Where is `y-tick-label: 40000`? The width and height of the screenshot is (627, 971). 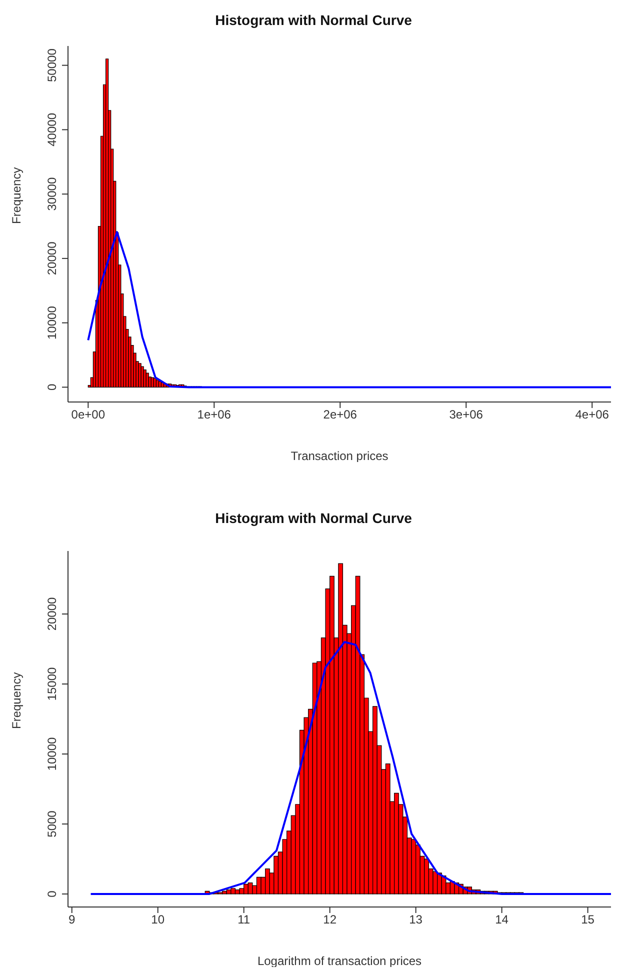
y-tick-label: 40000 is located at coordinates (52, 129).